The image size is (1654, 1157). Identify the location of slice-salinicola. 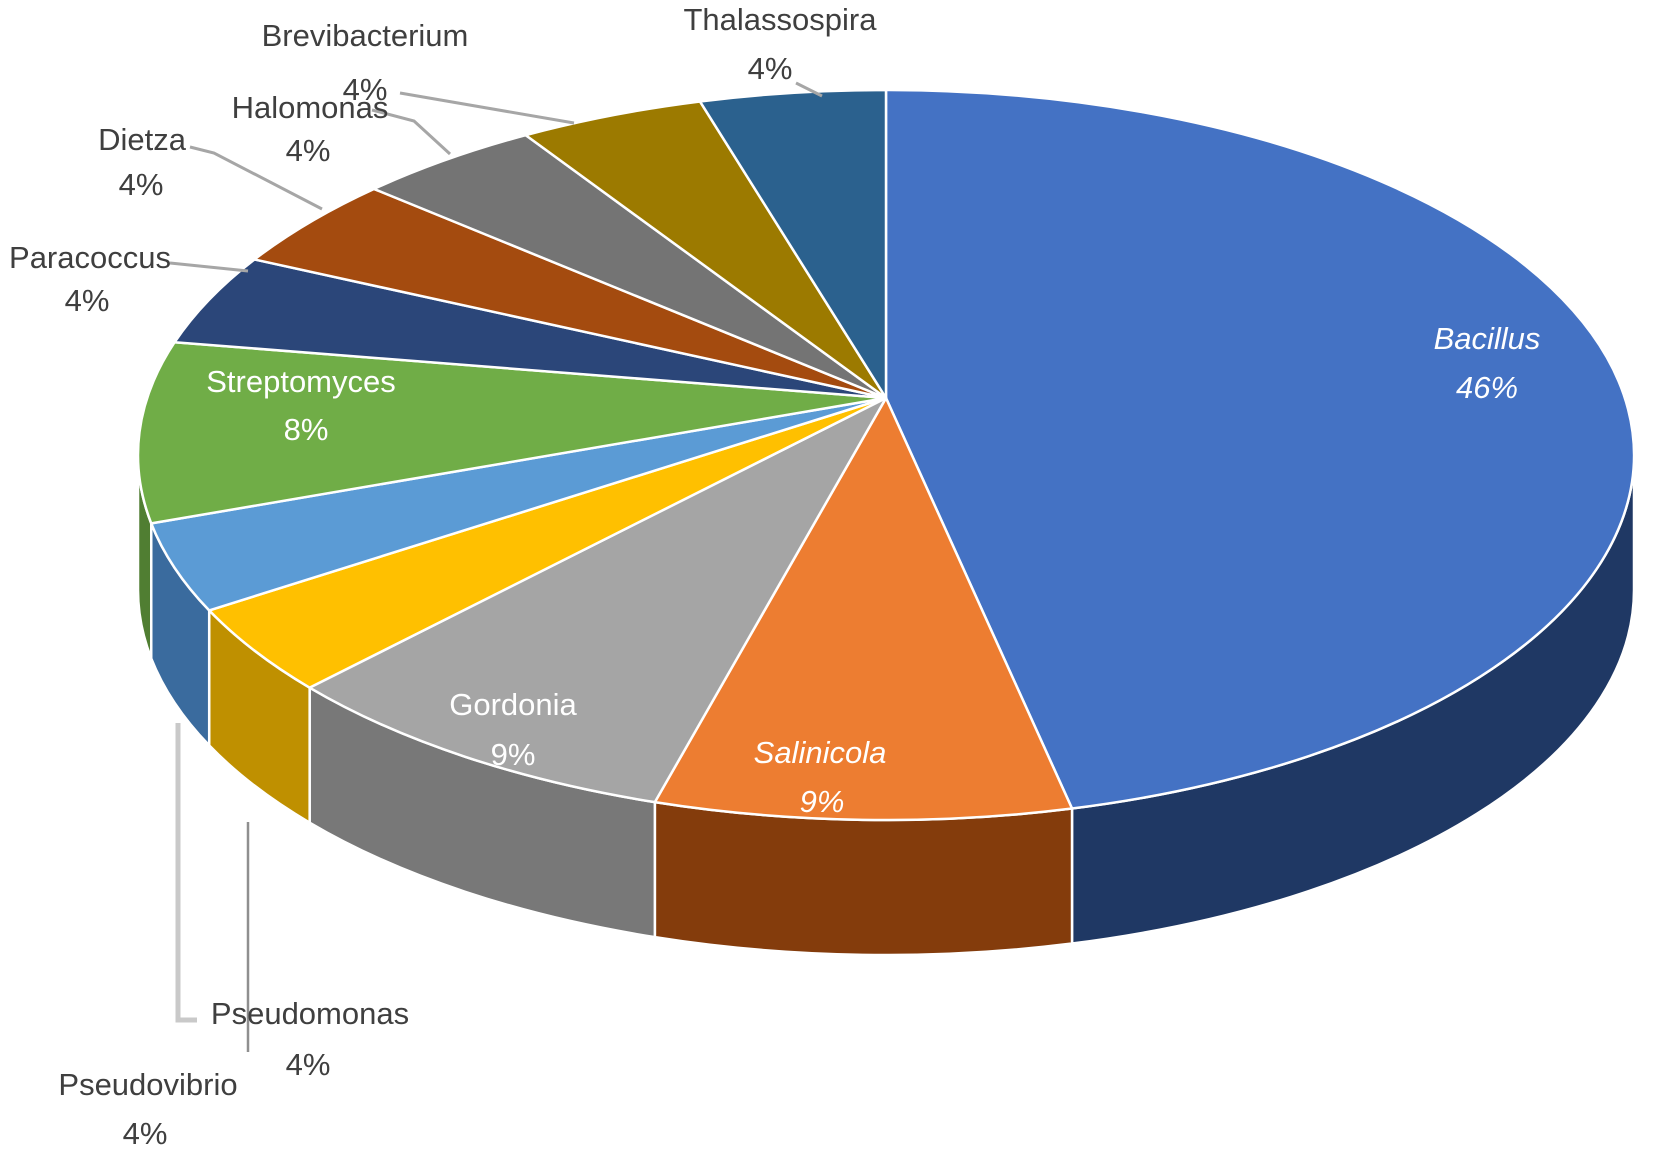
(863, 609).